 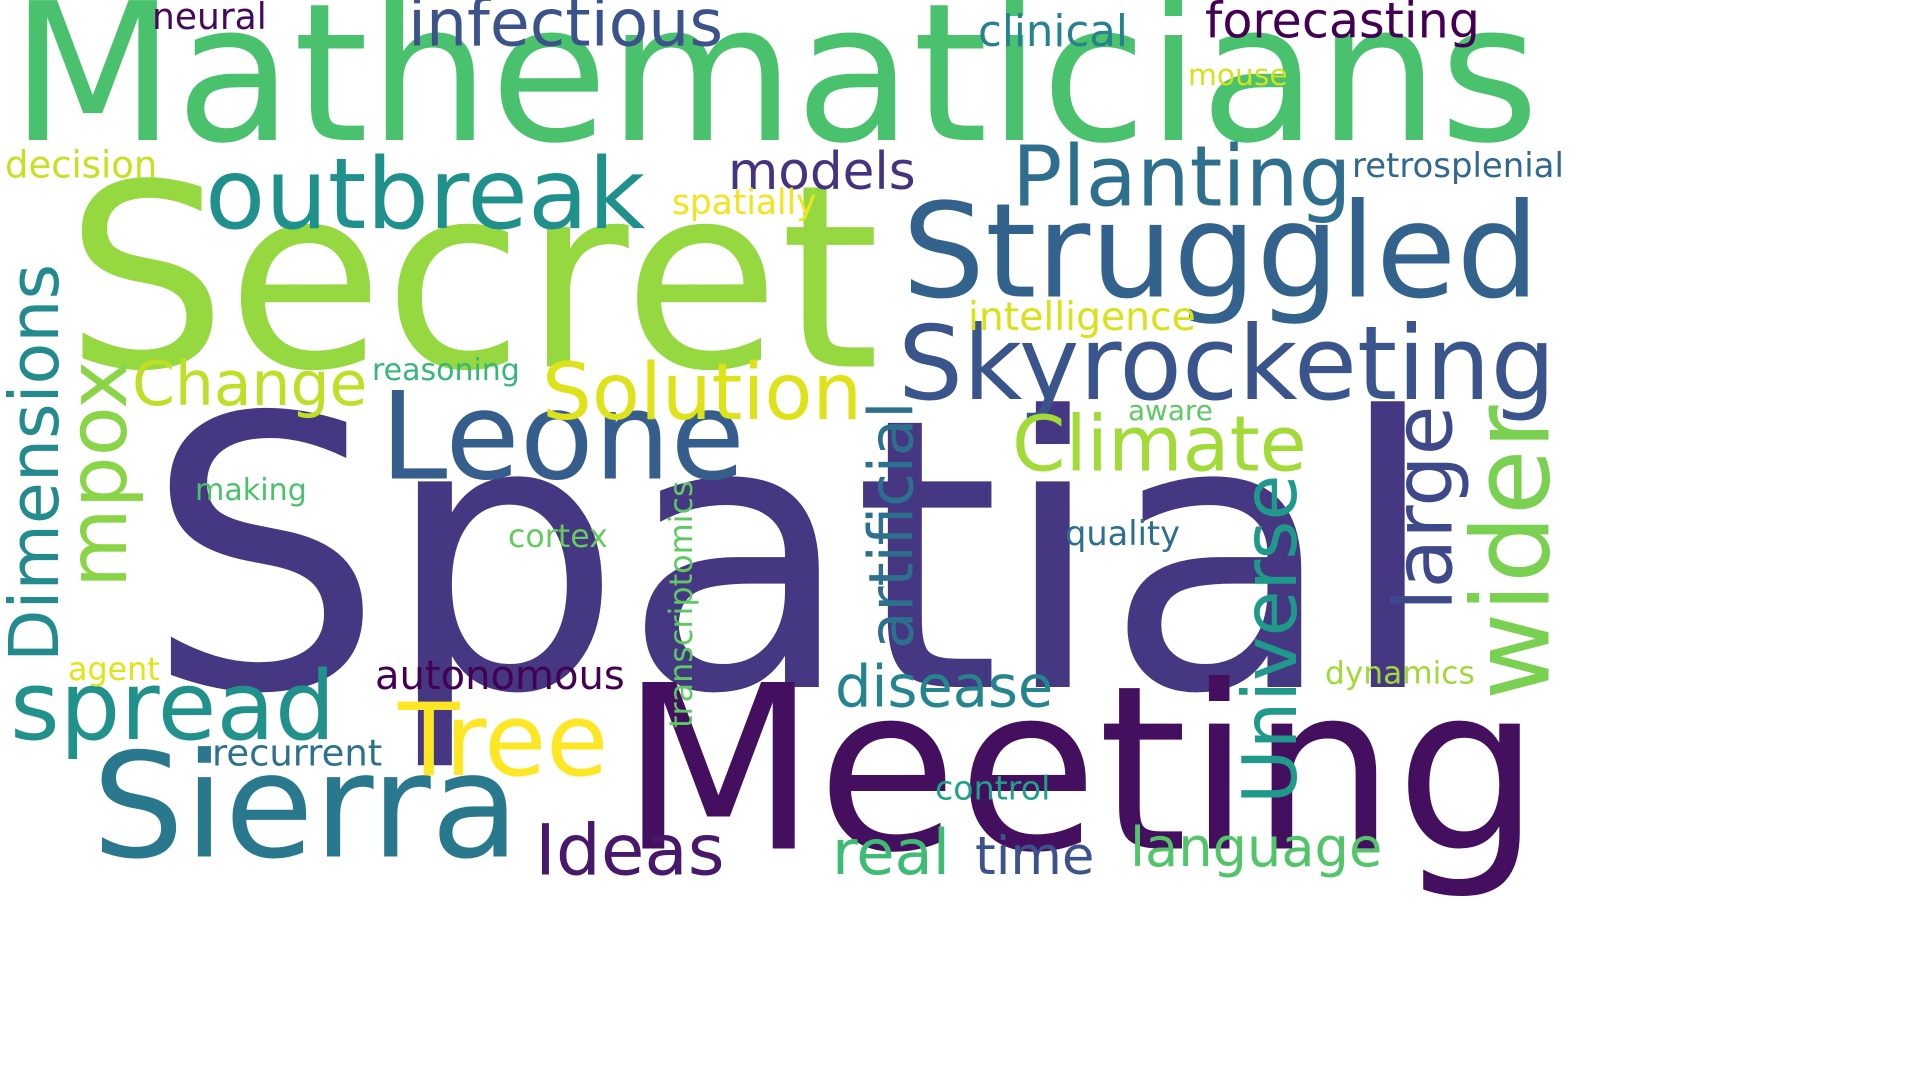 I want to click on word: Tree, so click(x=503, y=740).